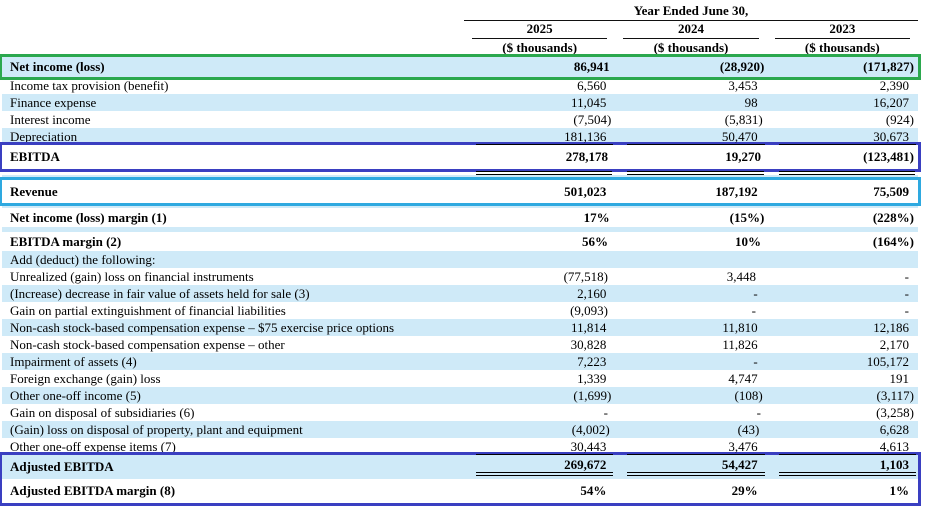 This screenshot has width=930, height=515. Describe the element at coordinates (748, 241) in the screenshot. I see `value-2024: 10%` at that location.